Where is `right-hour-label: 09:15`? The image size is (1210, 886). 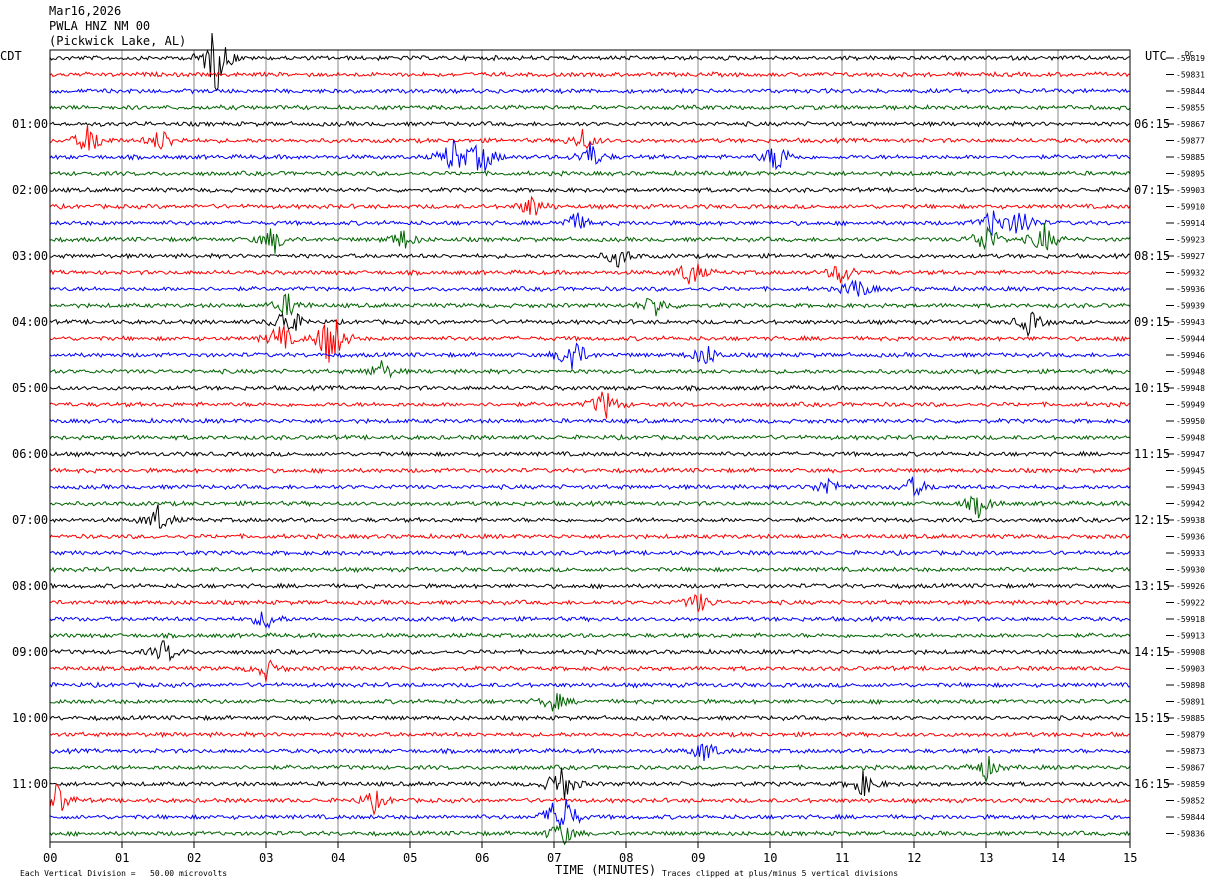
right-hour-label: 09:15 is located at coordinates (1152, 322).